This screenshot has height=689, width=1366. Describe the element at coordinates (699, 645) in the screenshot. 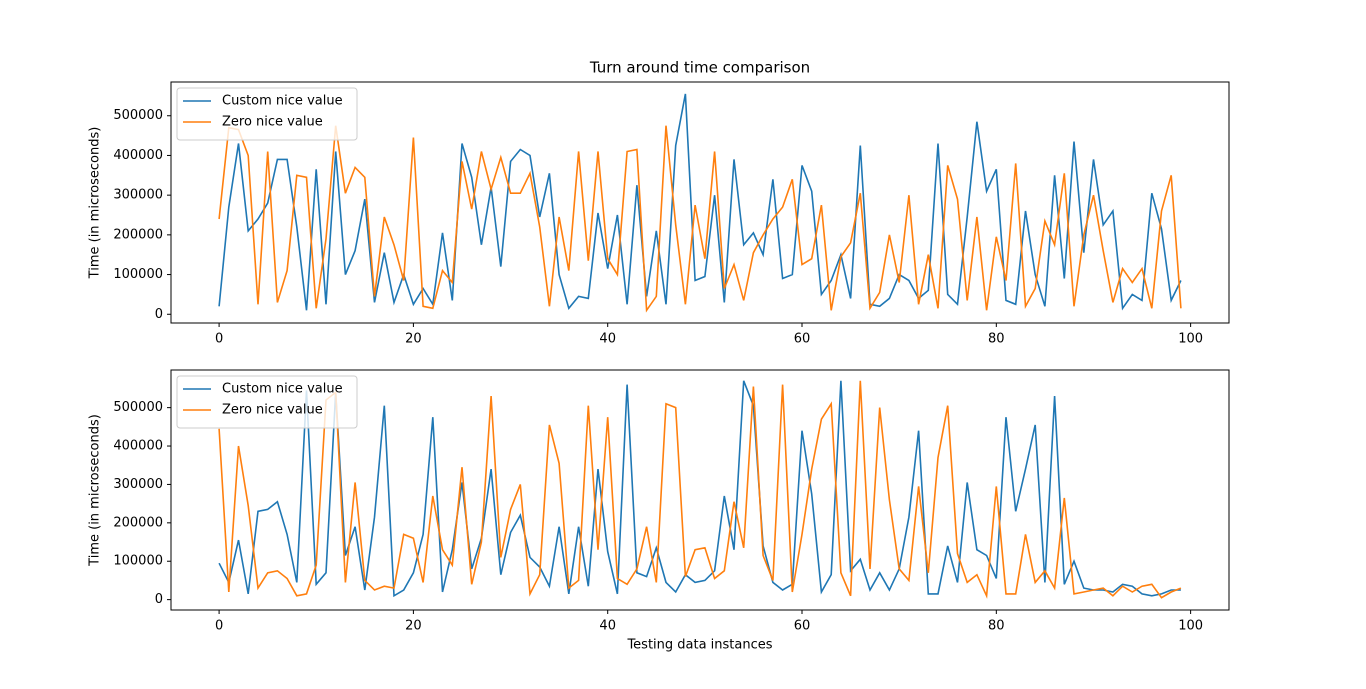

I see `x-axis-label: Testing data instances` at that location.